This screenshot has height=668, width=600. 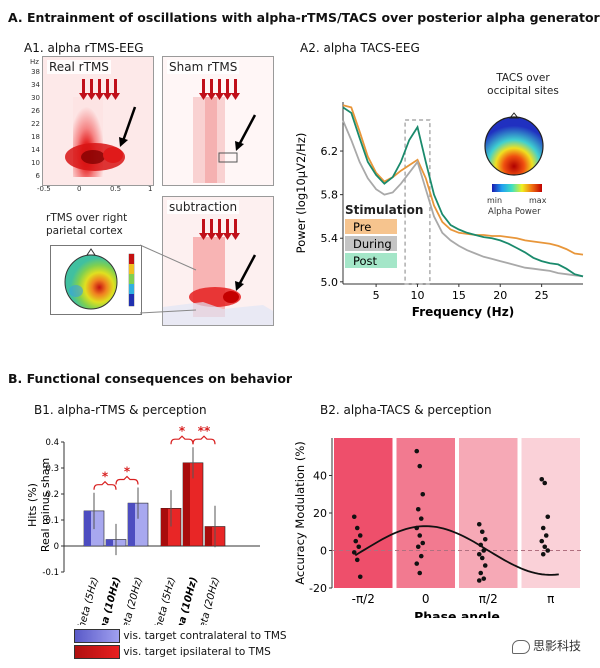 What do you see at coordinates (35, 150) in the screenshot?
I see `a1-y-tick: 14` at bounding box center [35, 150].